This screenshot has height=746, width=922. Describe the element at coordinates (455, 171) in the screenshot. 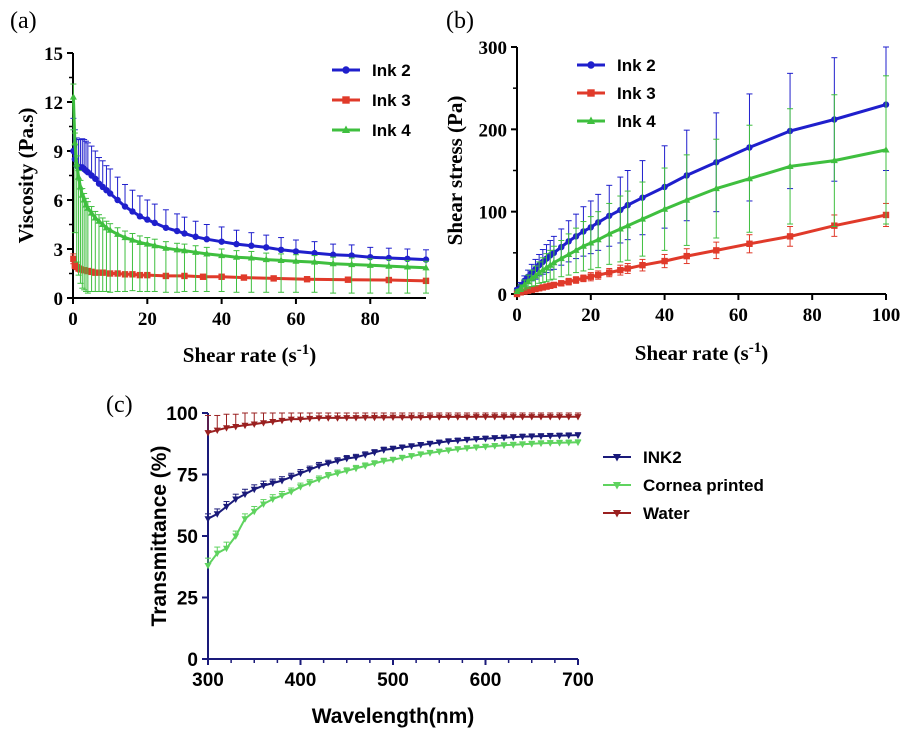

I see `y-axis-label: Shear stress (Pa)` at that location.